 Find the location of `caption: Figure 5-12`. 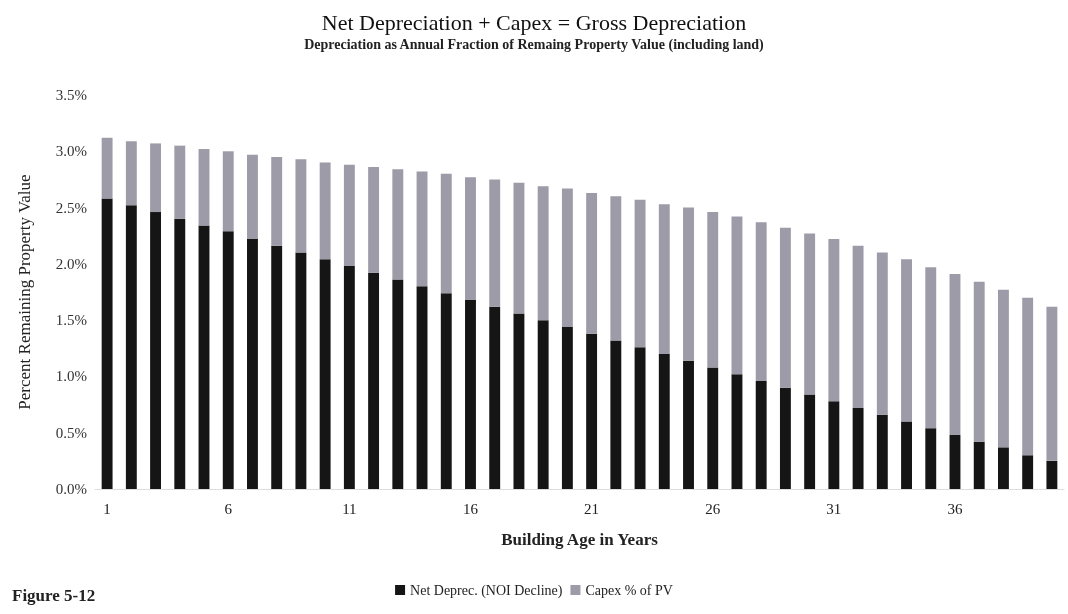

caption: Figure 5-12 is located at coordinates (54, 595).